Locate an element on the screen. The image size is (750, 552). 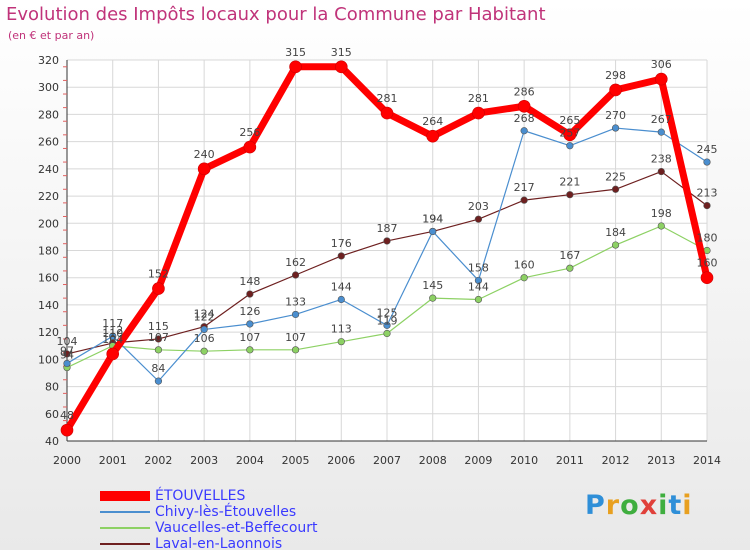
x-tick-label: 2011 is located at coordinates (570, 460).